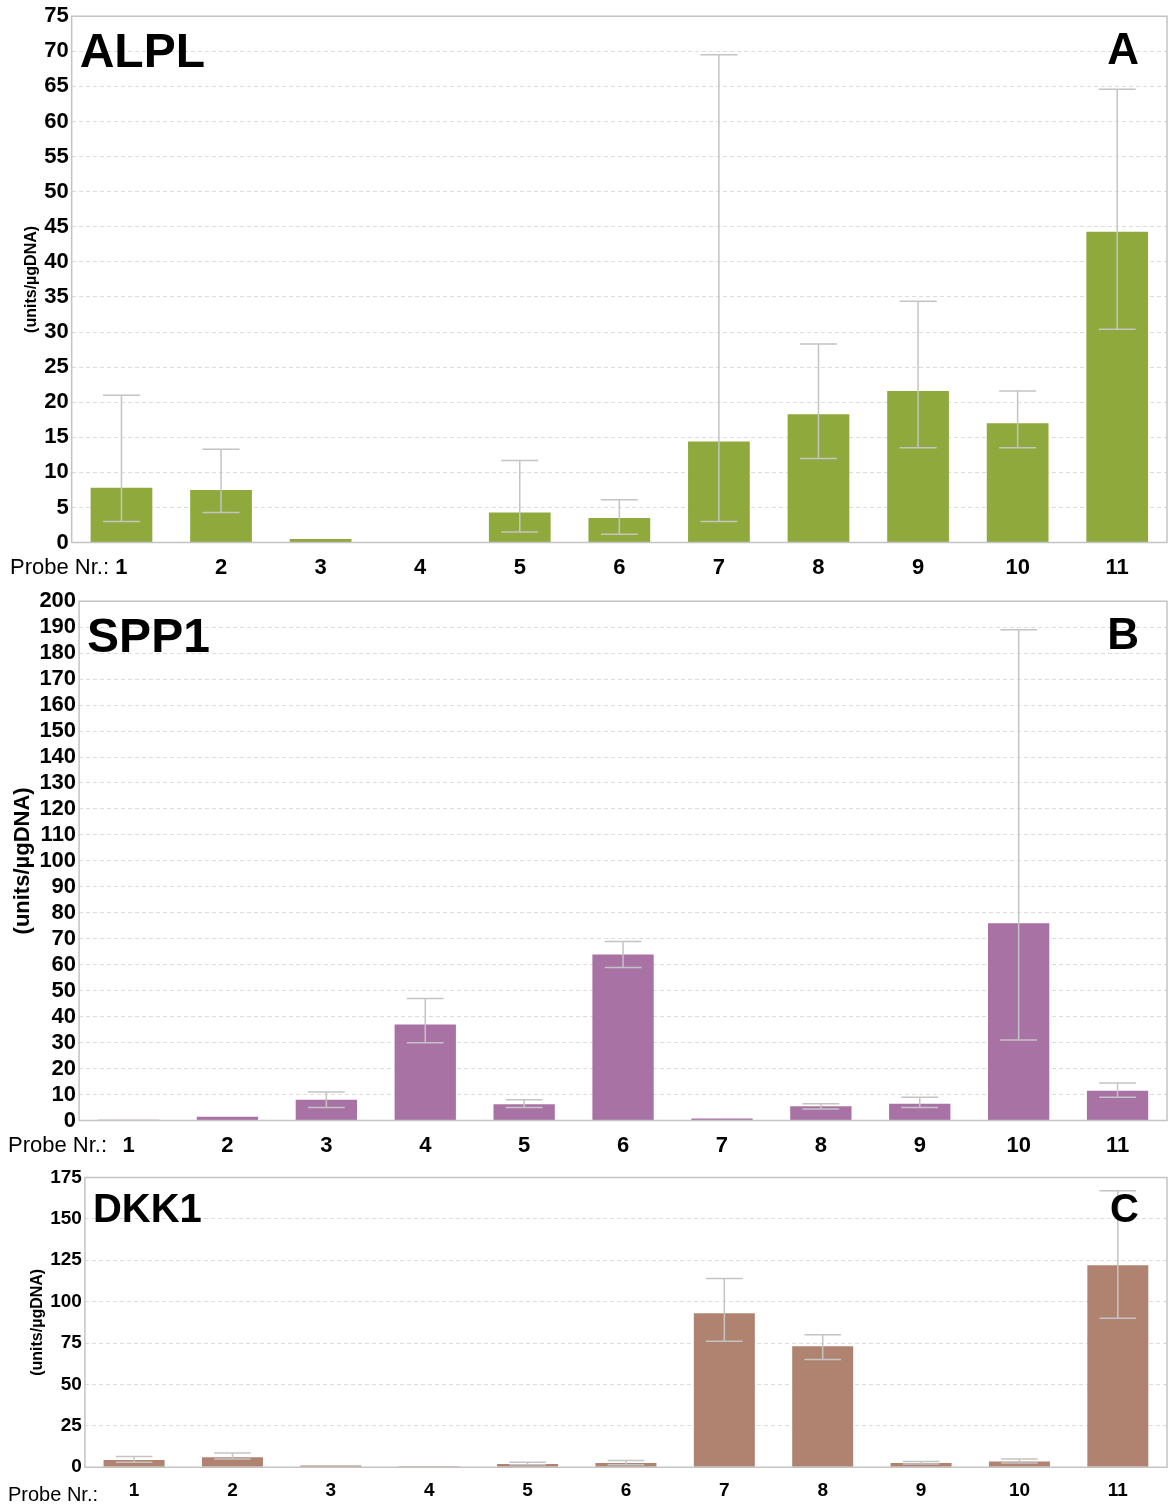  I want to click on y-tick-label: 200, so click(58, 600).